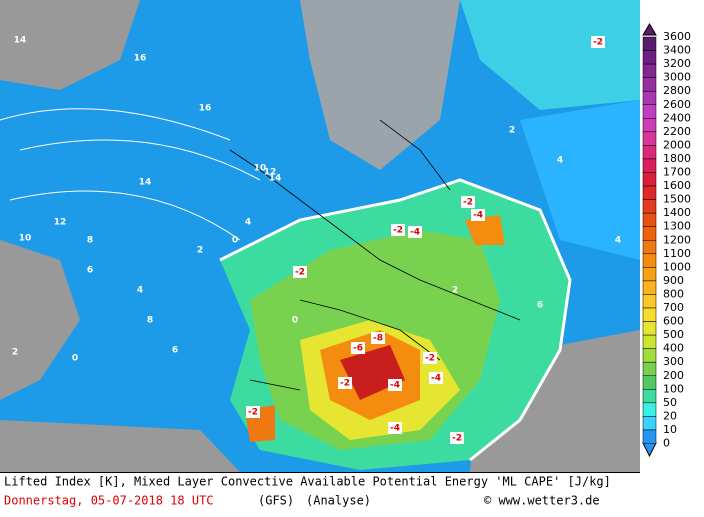  What do you see at coordinates (673, 321) in the screenshot?
I see `legend-label: 600` at bounding box center [673, 321].